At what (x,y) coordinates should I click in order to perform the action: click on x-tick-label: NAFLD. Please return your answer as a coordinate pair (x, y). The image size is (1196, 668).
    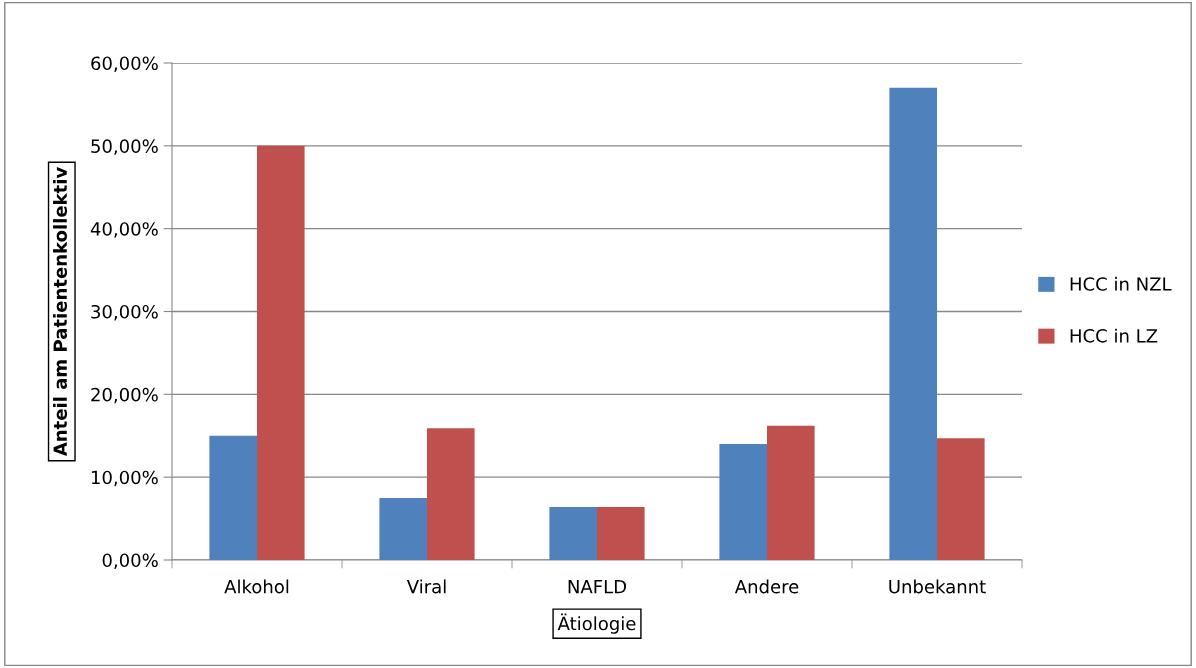
    Looking at the image, I should click on (597, 587).